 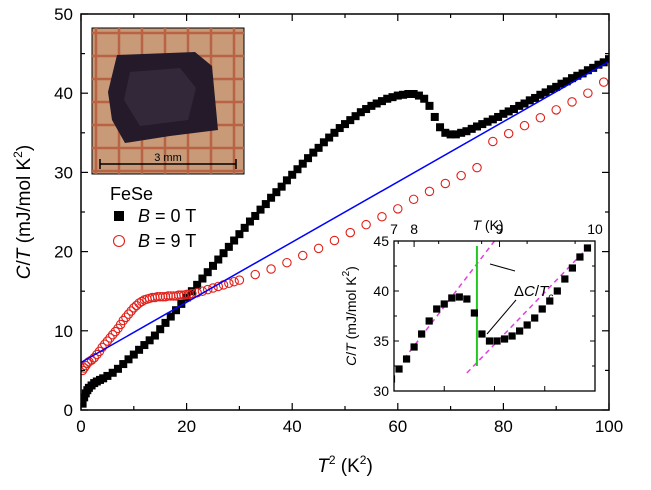 I want to click on legend-entry-label: B = 0 T, so click(x=167, y=216).